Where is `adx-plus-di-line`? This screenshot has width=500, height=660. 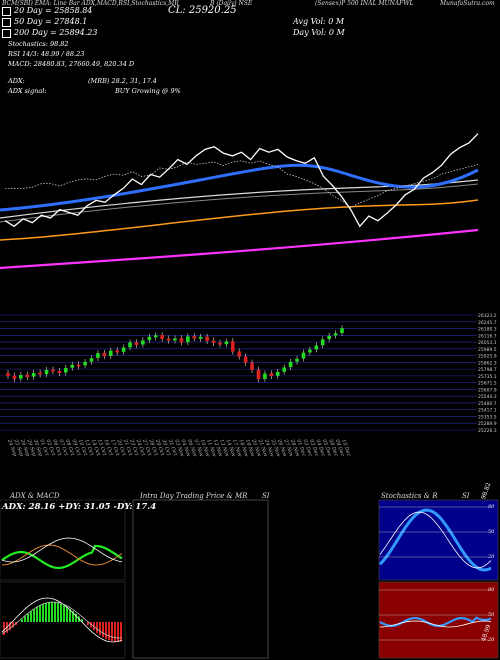
adx-plus-di-line is located at coordinates (62, 557).